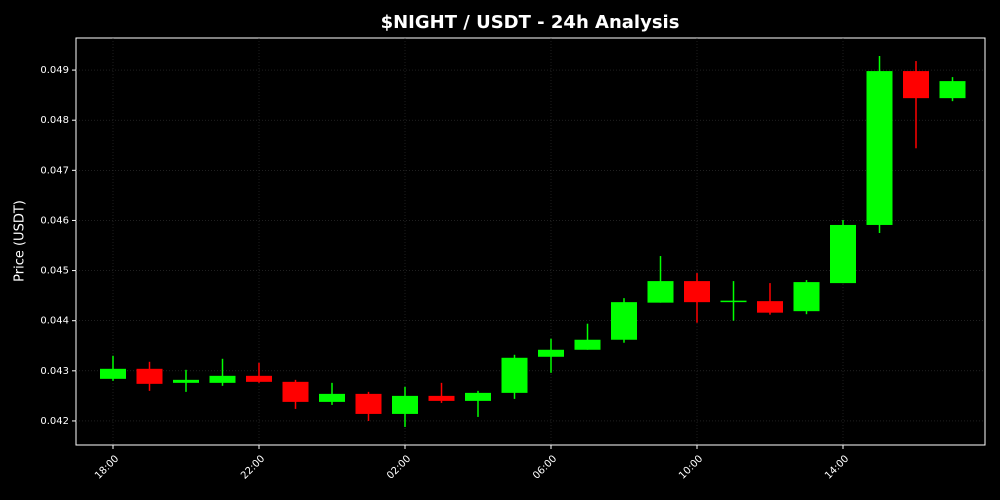  I want to click on y-tick-label: 0.047, so click(54, 170).